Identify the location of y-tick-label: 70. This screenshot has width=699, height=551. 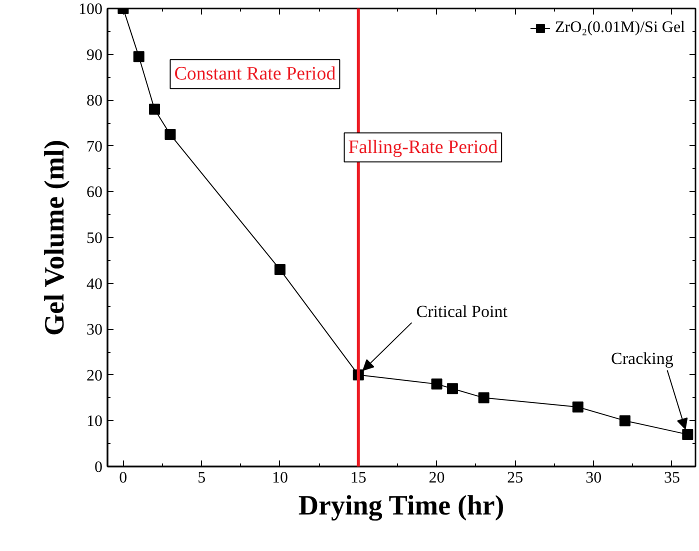
(94, 147).